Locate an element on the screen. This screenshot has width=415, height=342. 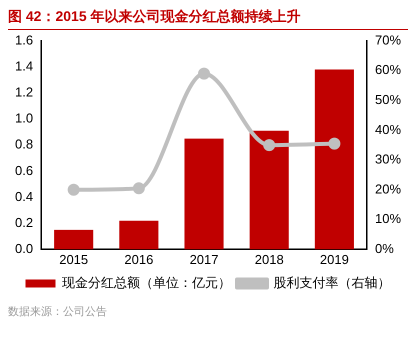
source-note: 数据来源：公司公告 is located at coordinates (58, 311).